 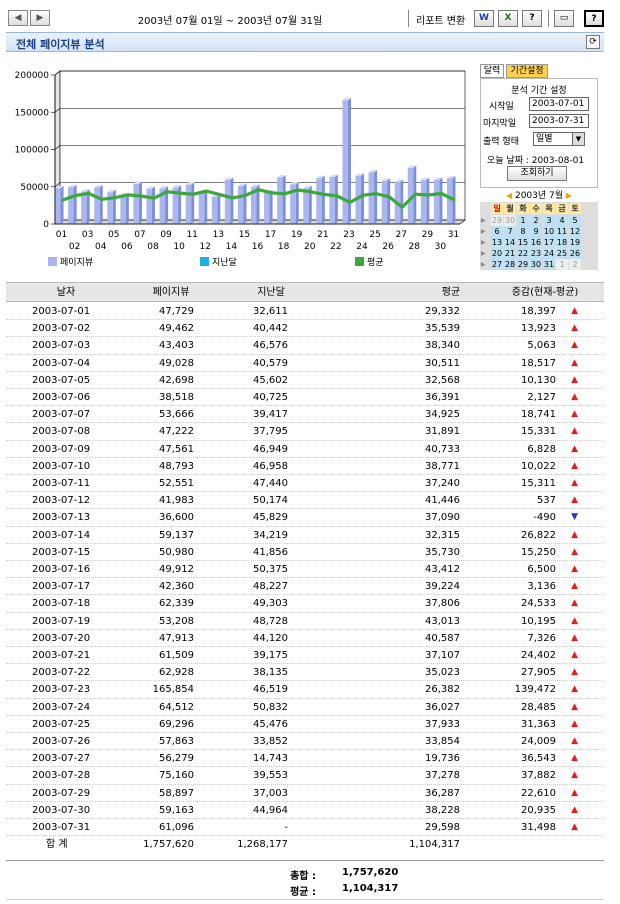 I want to click on arrow-up-icon: ▲, so click(x=574, y=431).